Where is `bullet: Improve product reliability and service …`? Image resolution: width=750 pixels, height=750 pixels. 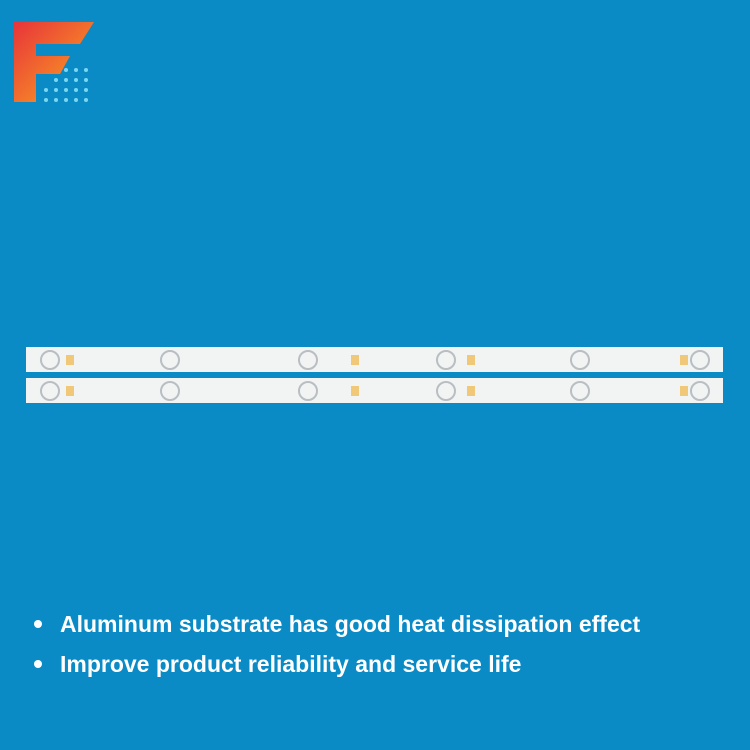
bullet: Improve product reliability and service … is located at coordinates (335, 664).